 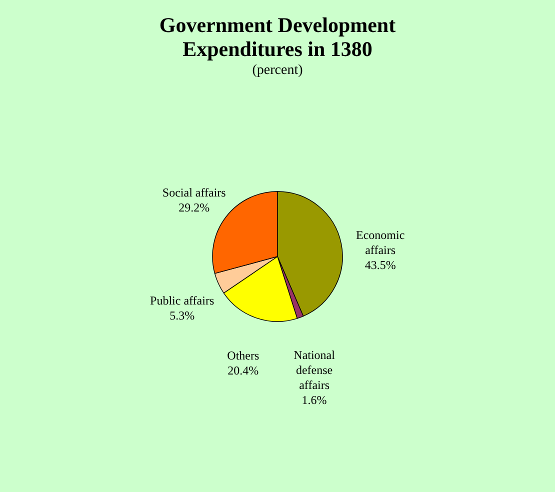 I want to click on chart-title: Government Development Expenditures in 1380, so click(x=277, y=37).